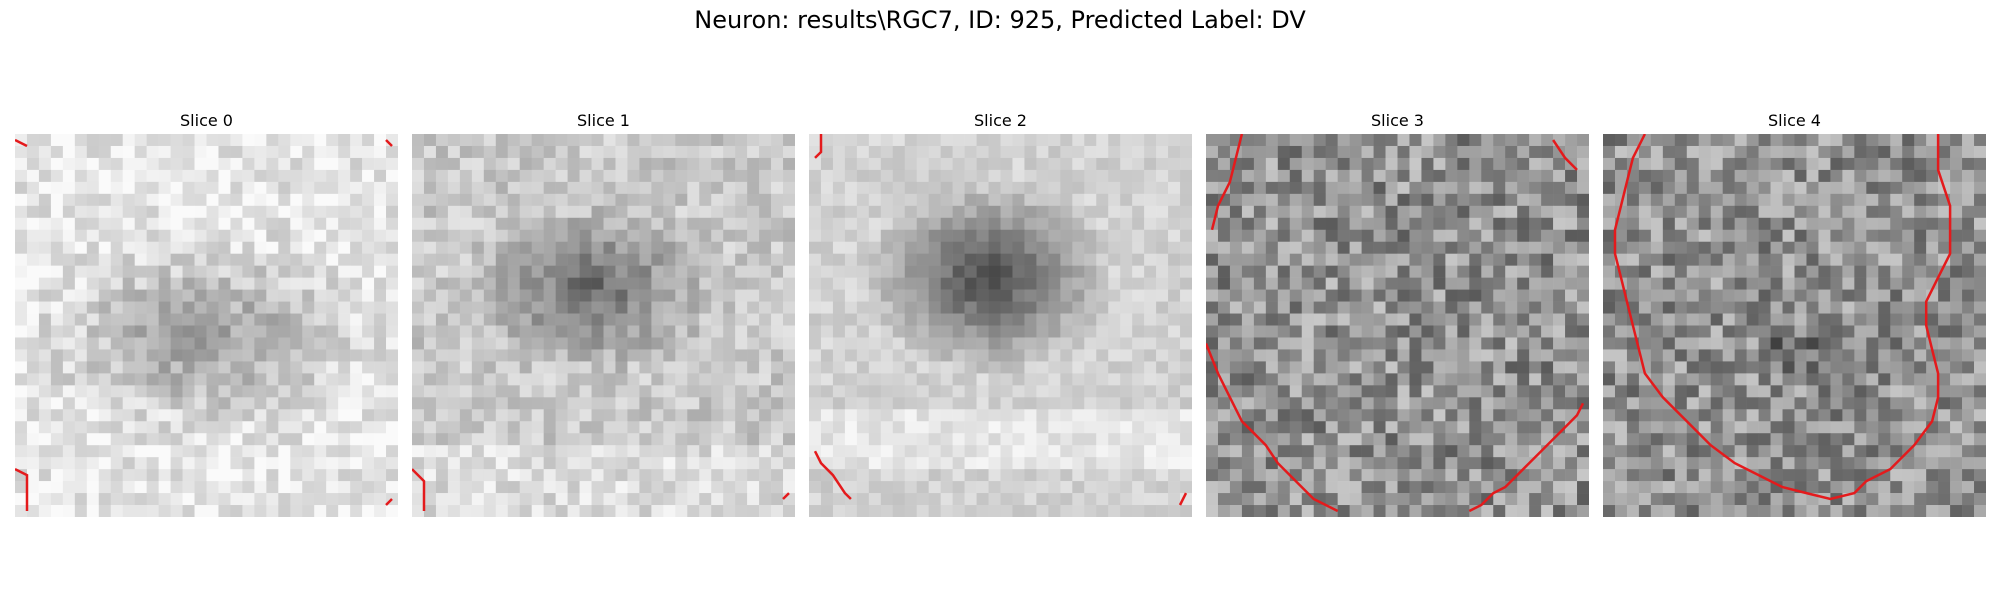 This screenshot has width=2000, height=600. Describe the element at coordinates (1397, 120) in the screenshot. I see `slice-title-3: Slice 3` at that location.